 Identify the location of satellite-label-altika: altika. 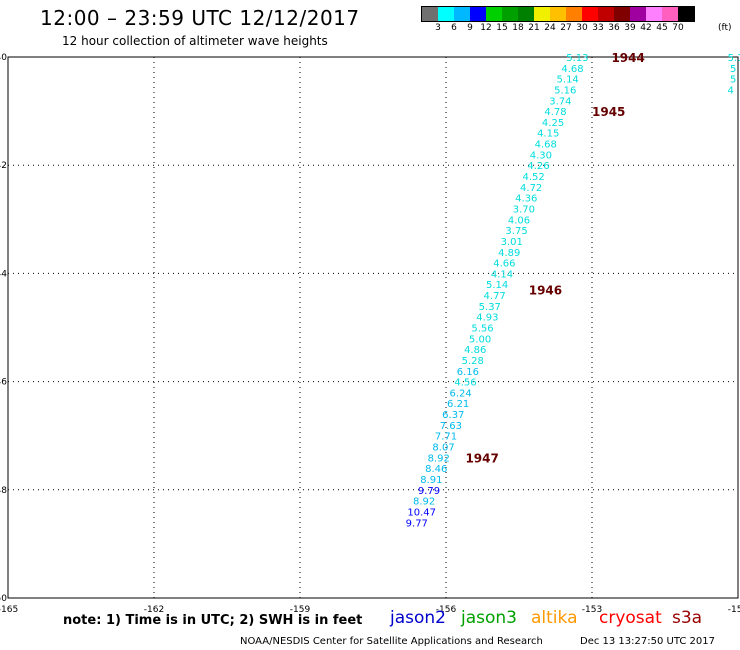
(554, 618).